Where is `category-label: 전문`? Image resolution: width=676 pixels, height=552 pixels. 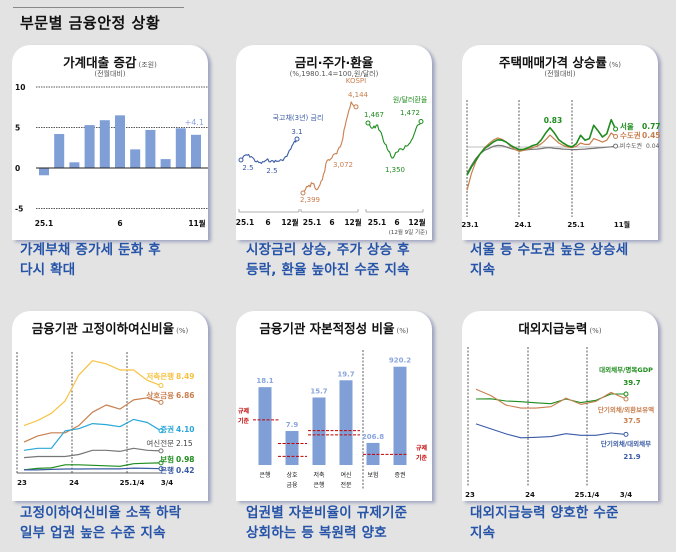
category-label: 전문 is located at coordinates (346, 485).